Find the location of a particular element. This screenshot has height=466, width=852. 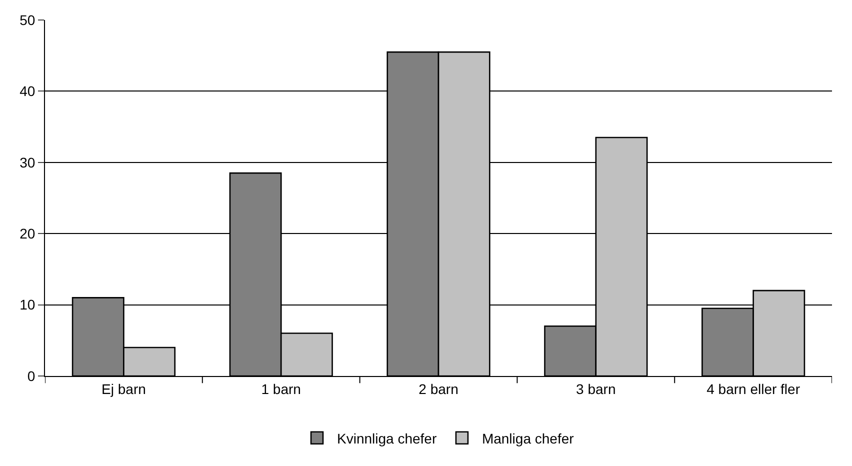

y-tick-label: 20 is located at coordinates (28, 234).